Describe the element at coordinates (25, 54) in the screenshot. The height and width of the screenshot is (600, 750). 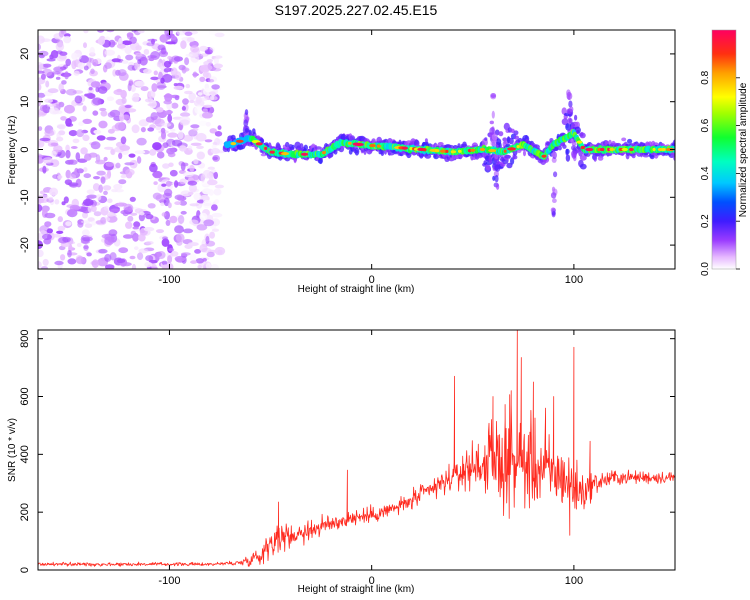
I see `spectrogram-y-tick-label: 20` at that location.